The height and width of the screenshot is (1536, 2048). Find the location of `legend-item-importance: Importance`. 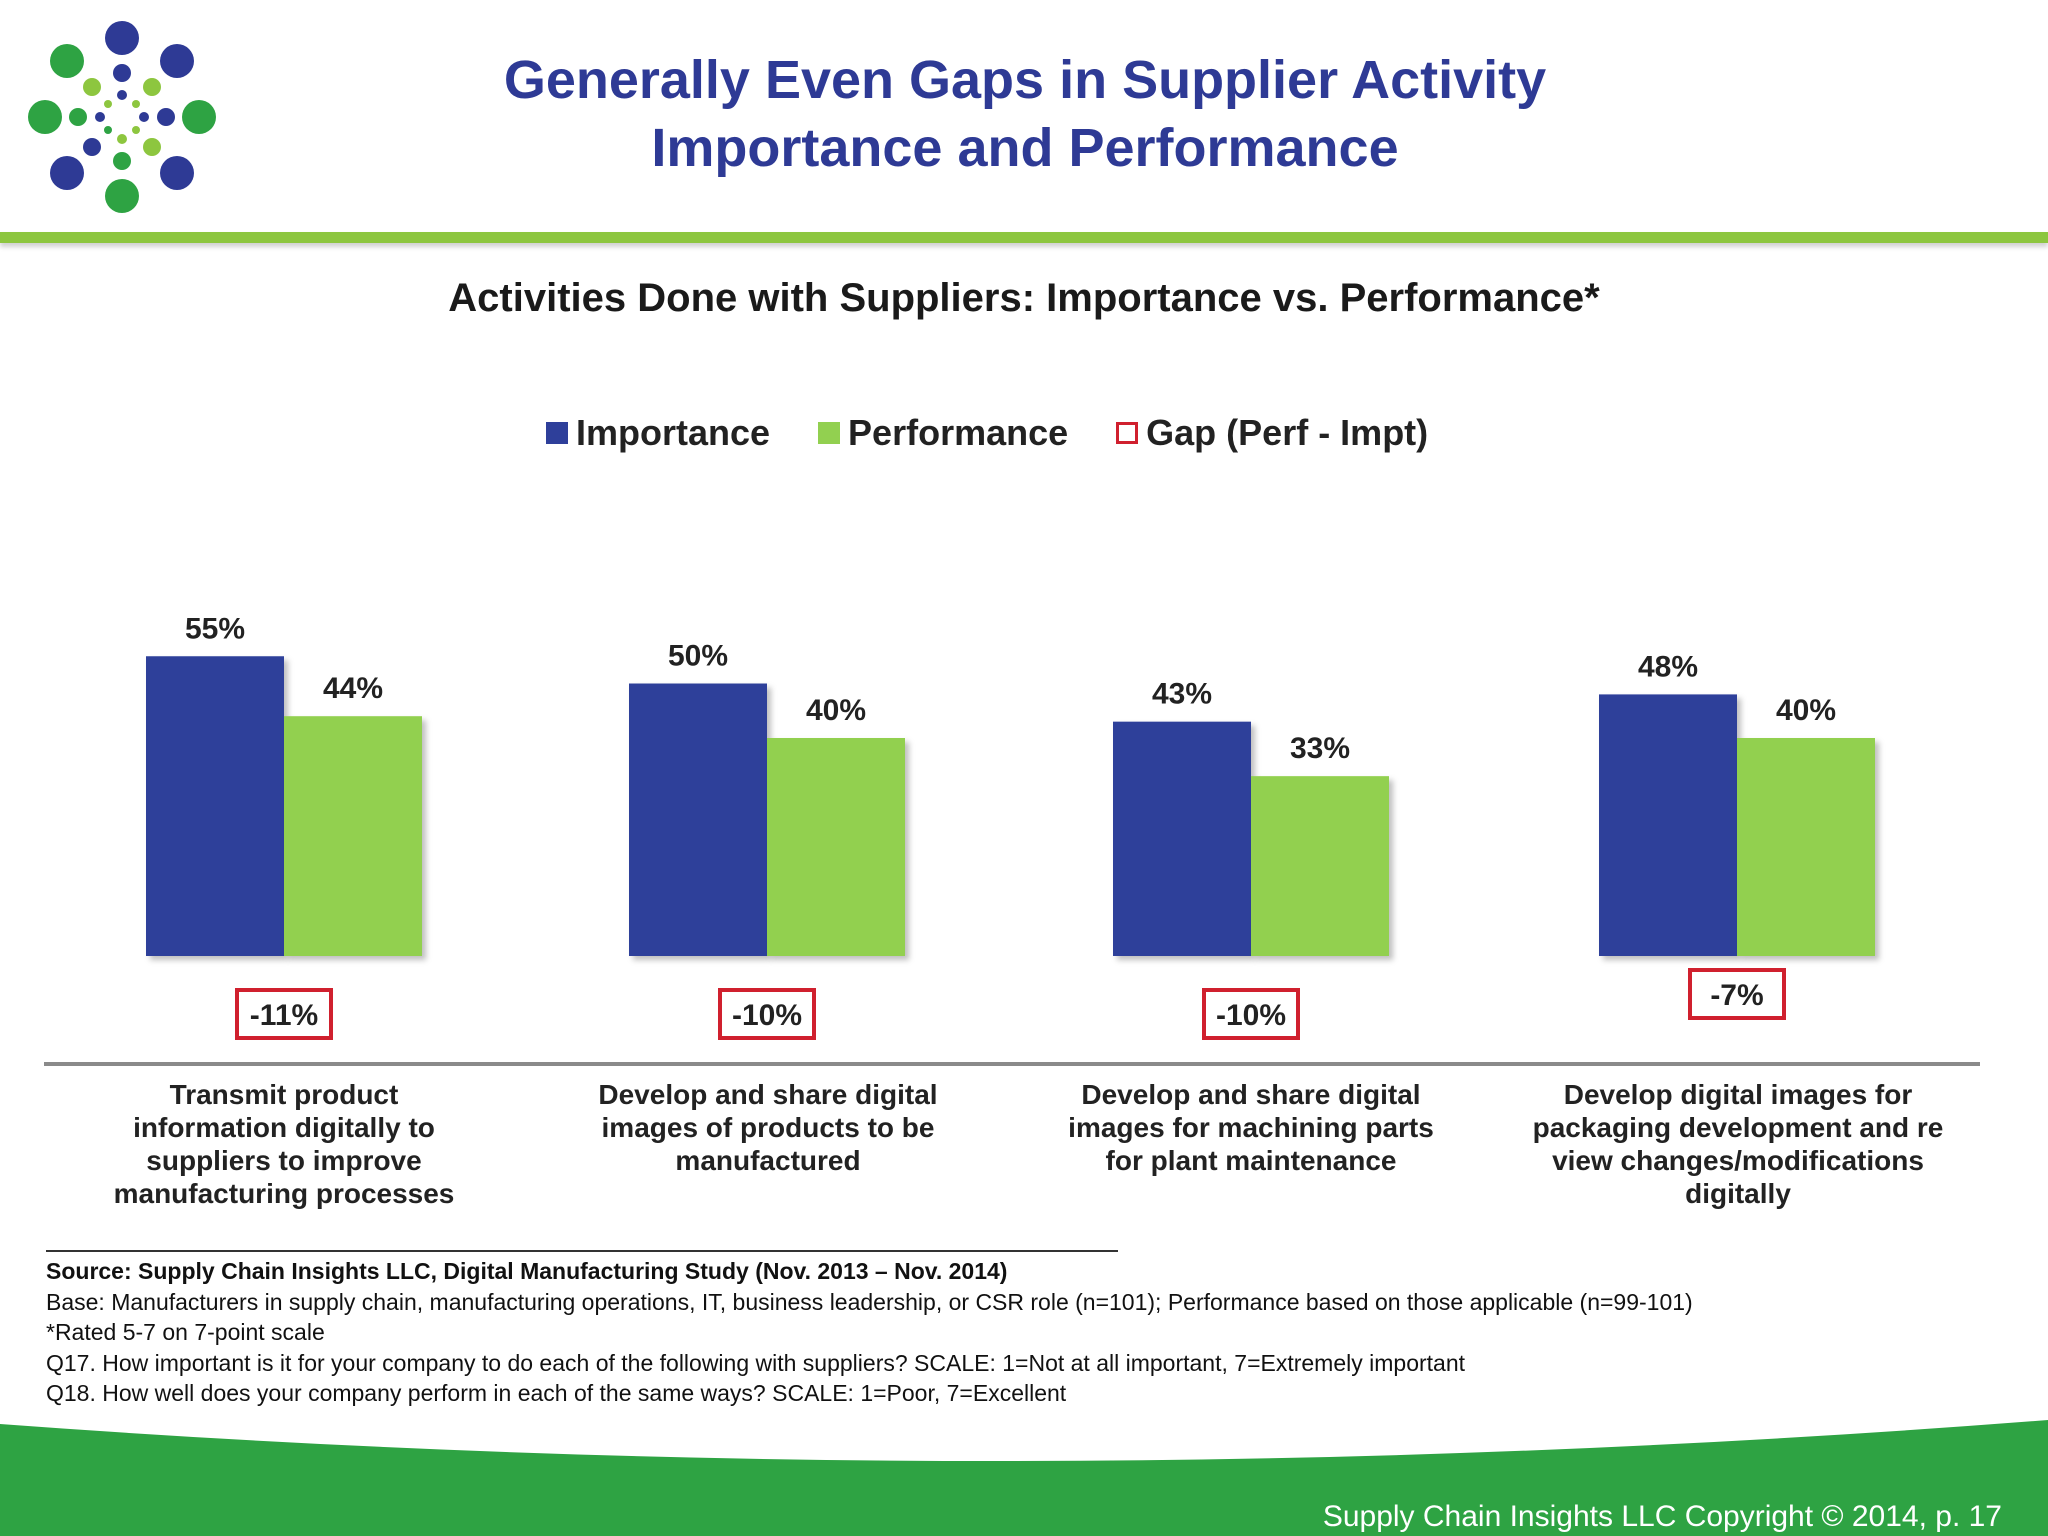

legend-item-importance: Importance is located at coordinates (658, 433).